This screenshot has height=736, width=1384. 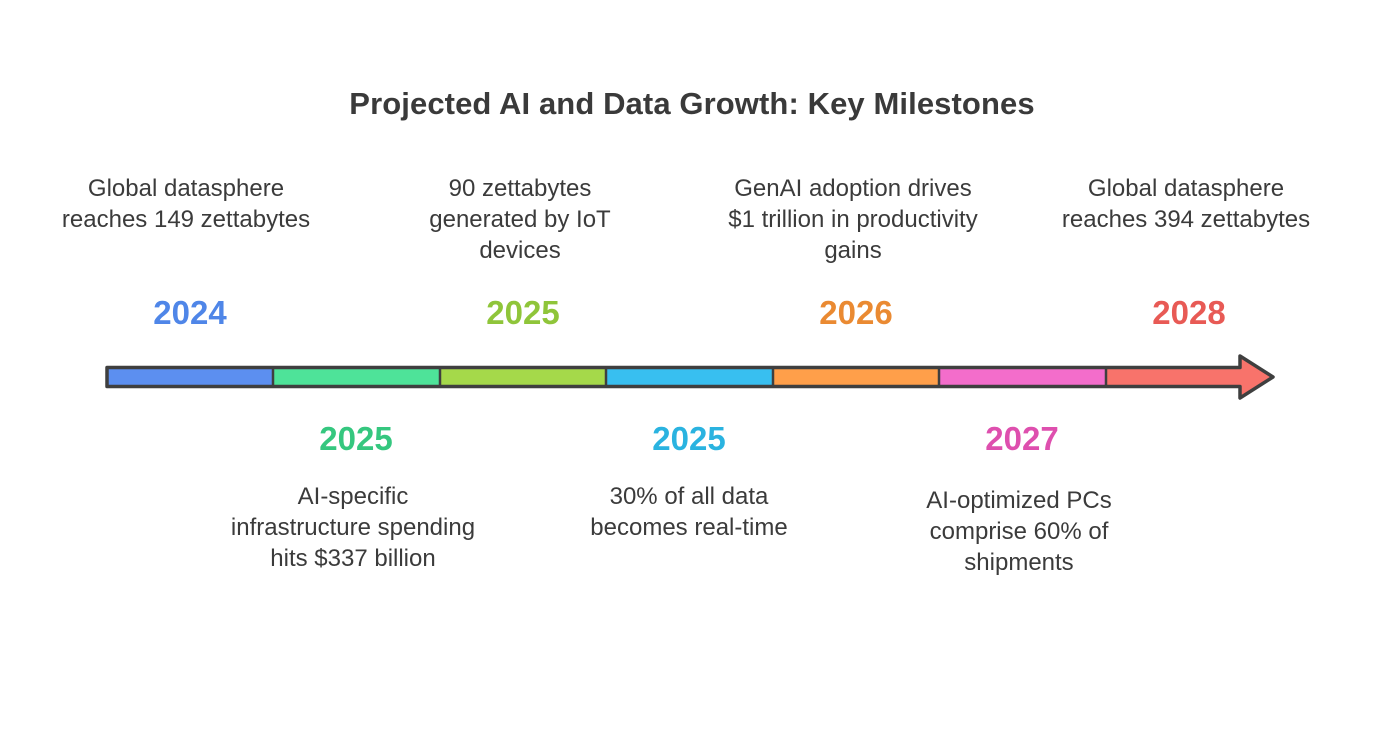 What do you see at coordinates (856, 312) in the screenshot?
I see `milestone-5-year: 2026` at bounding box center [856, 312].